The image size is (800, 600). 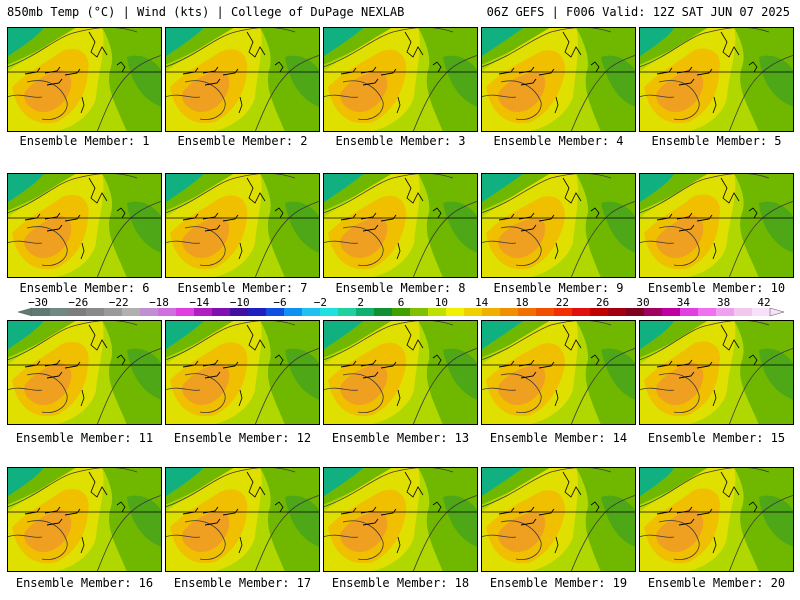 I want to click on colorbar-tick-label: 10, so click(x=441, y=302).